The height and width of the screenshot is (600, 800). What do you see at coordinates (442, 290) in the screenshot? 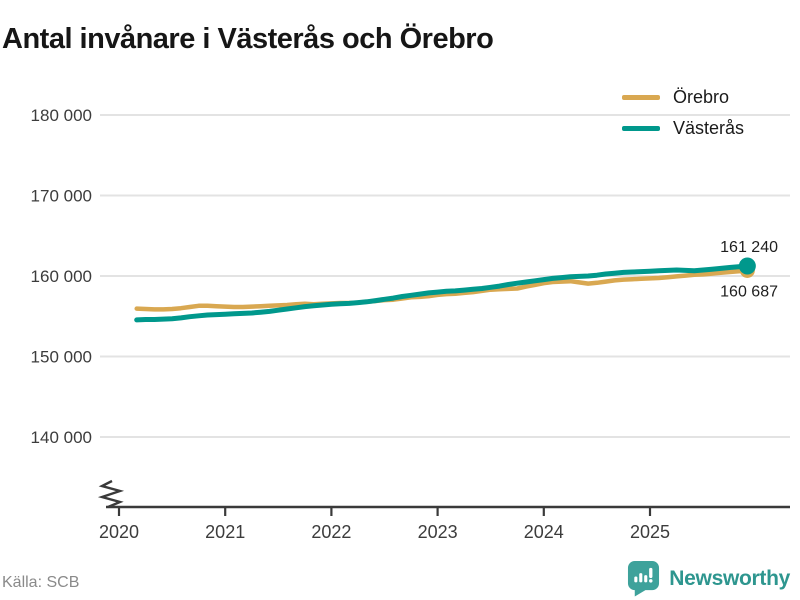
I see `line-orebro` at bounding box center [442, 290].